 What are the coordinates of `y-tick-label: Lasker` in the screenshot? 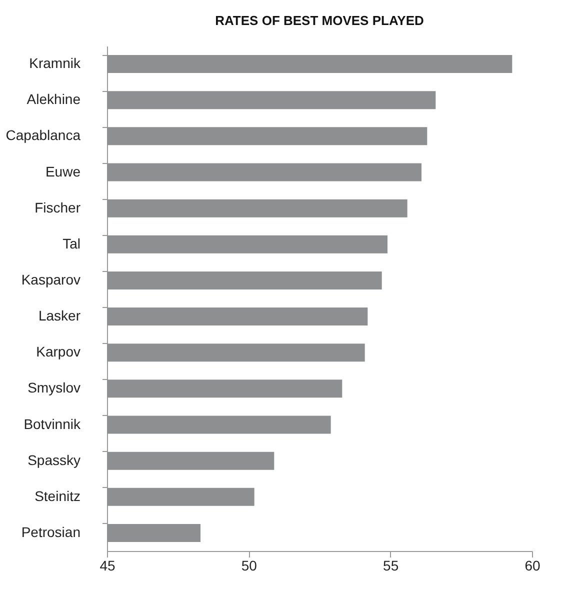 It's located at (59, 316).